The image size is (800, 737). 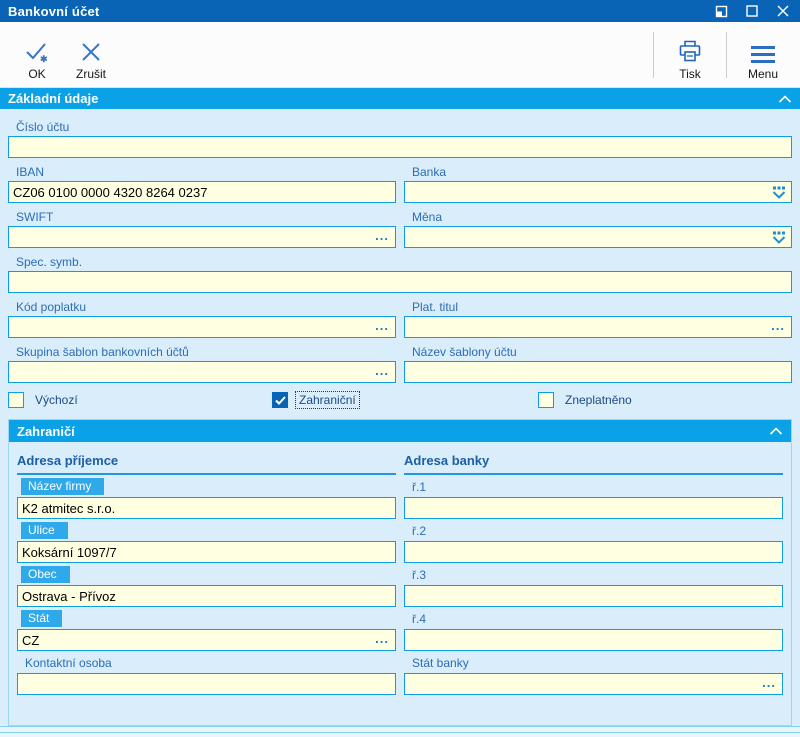 I want to click on field-r3: ř.3, so click(x=593, y=585).